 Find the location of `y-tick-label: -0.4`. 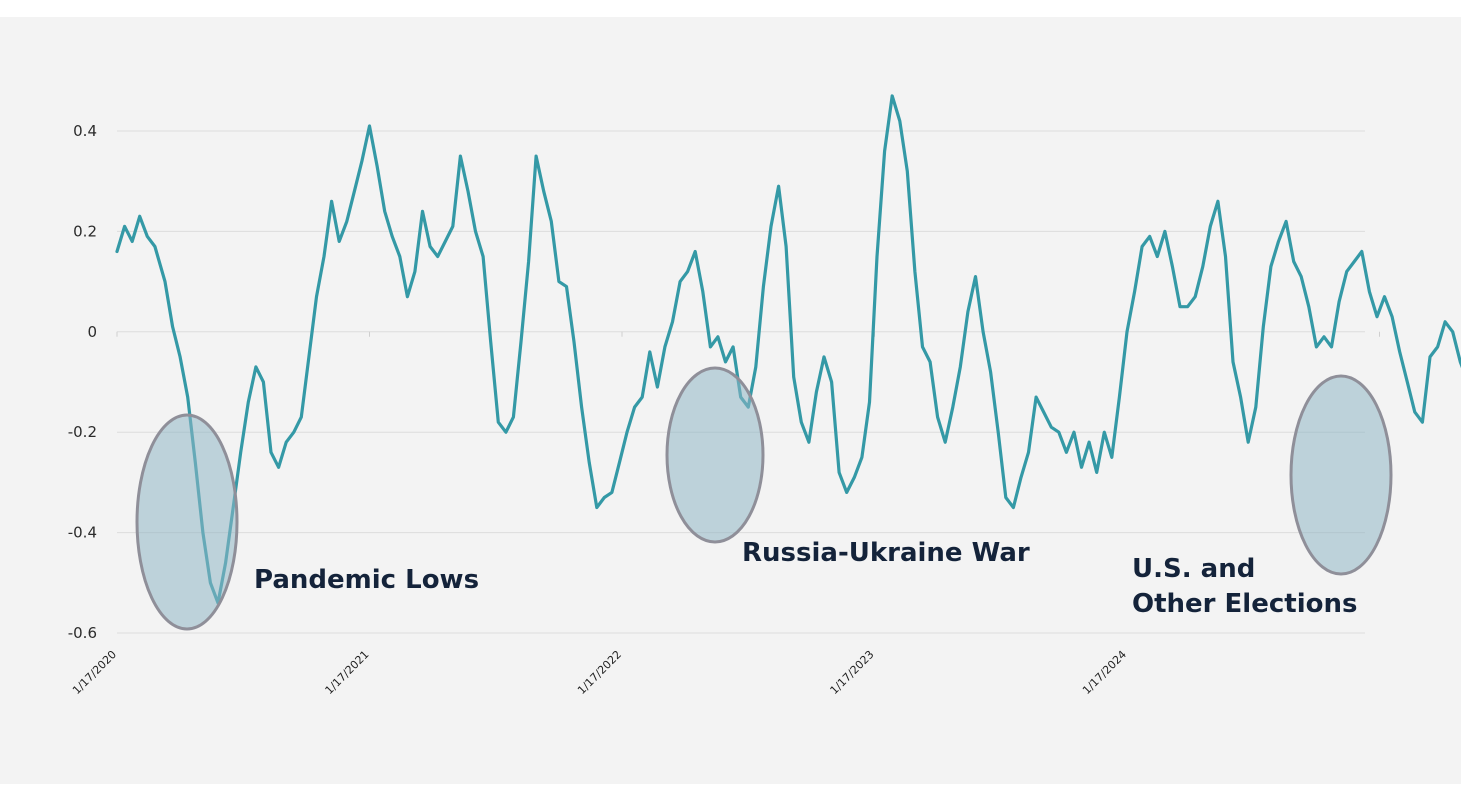

y-tick-label: -0.4 is located at coordinates (82, 533).